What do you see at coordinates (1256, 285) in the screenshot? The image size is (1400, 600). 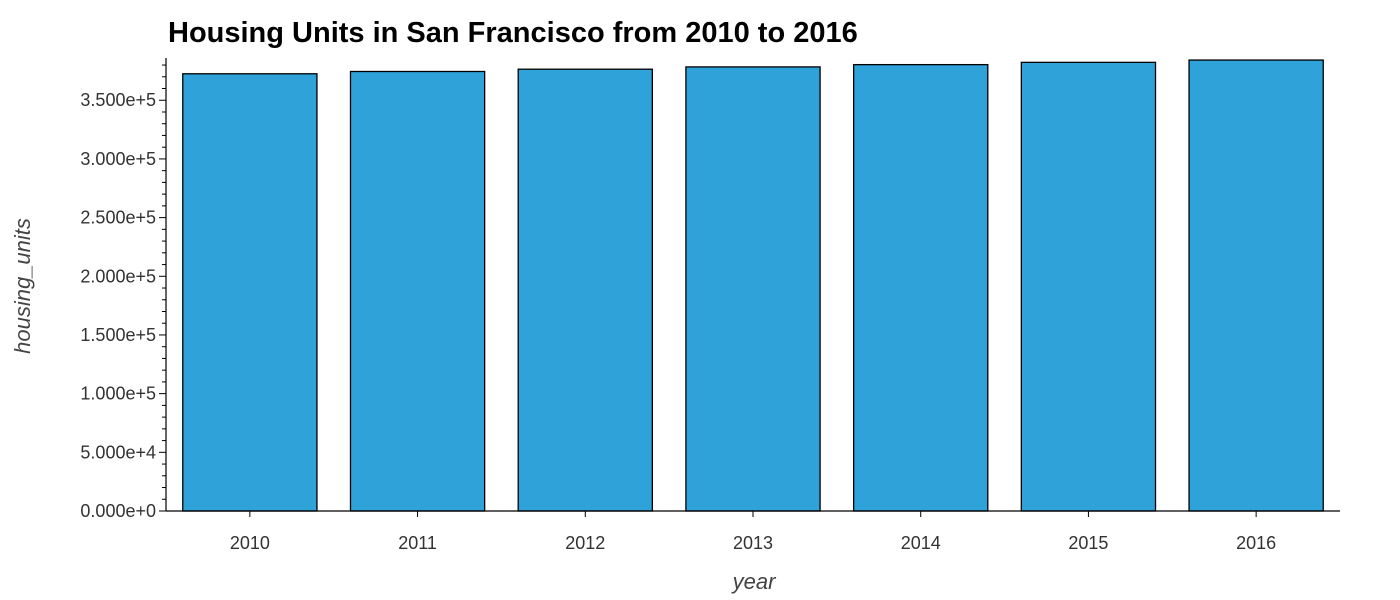 I see `bar-2016` at bounding box center [1256, 285].